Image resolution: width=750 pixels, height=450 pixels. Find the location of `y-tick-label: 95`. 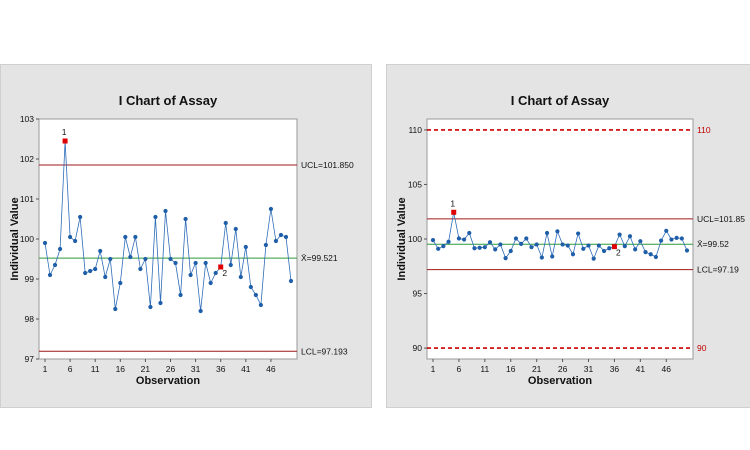

y-tick-label: 95 is located at coordinates (418, 294).